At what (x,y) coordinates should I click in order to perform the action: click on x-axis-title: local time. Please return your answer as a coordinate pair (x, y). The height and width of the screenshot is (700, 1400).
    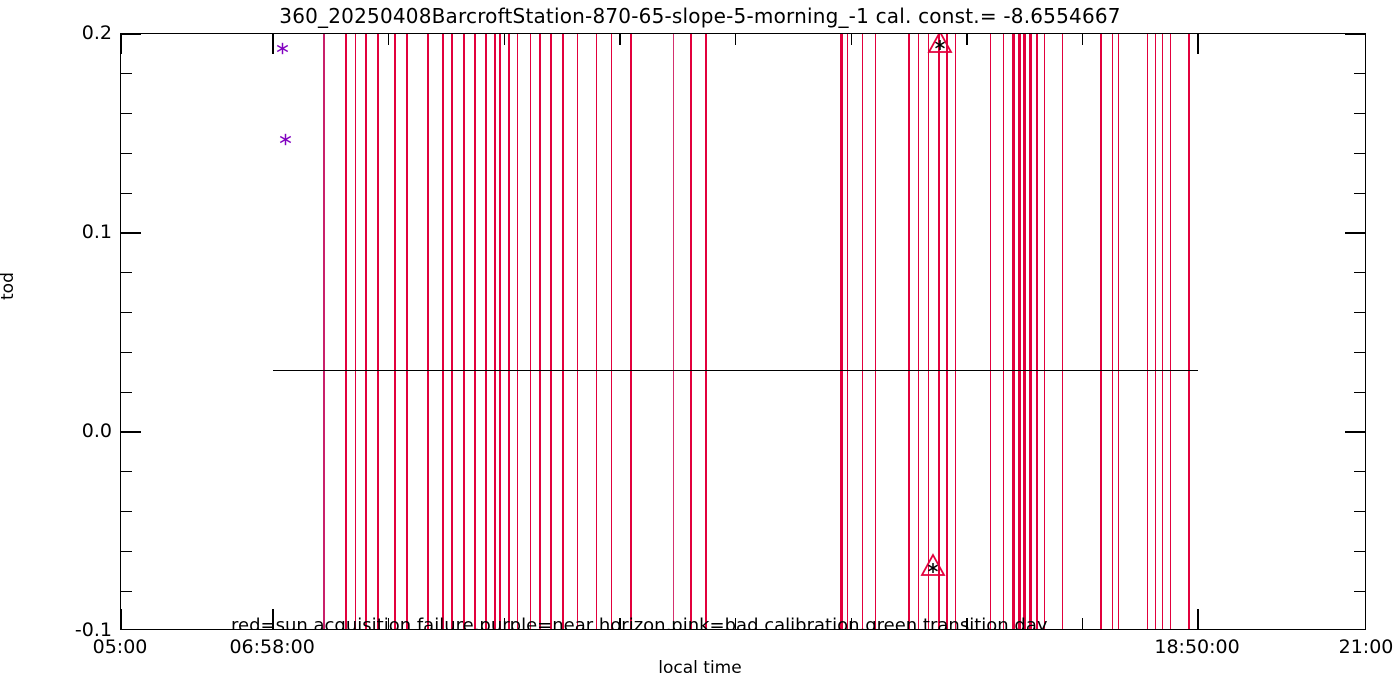
    Looking at the image, I should click on (700, 668).